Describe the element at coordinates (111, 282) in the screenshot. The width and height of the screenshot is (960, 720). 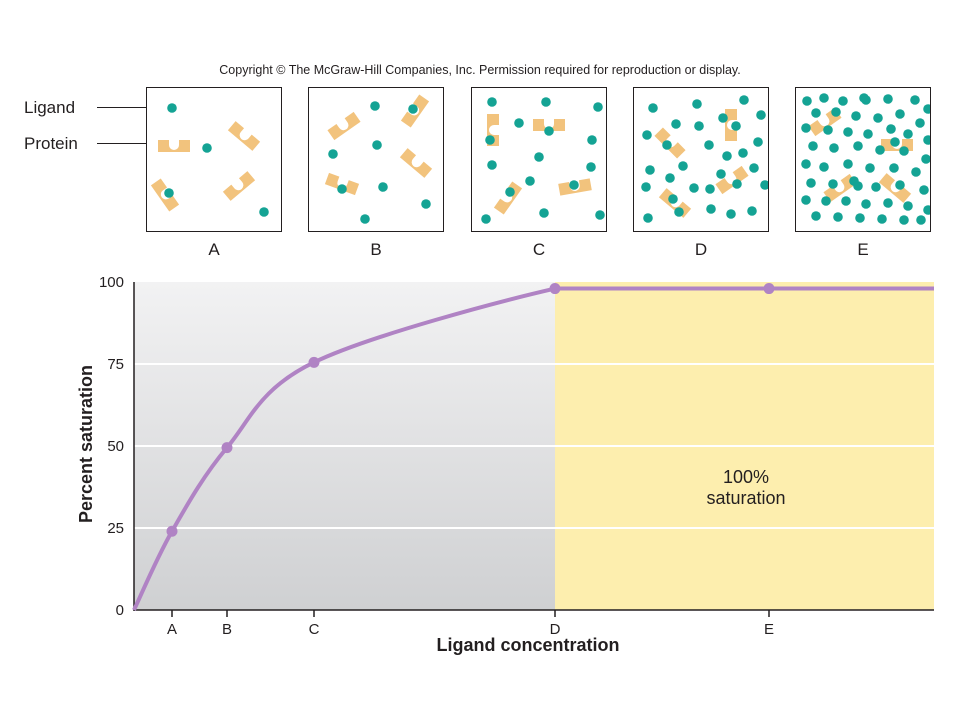
I see `y-tick-label-100: 100` at that location.